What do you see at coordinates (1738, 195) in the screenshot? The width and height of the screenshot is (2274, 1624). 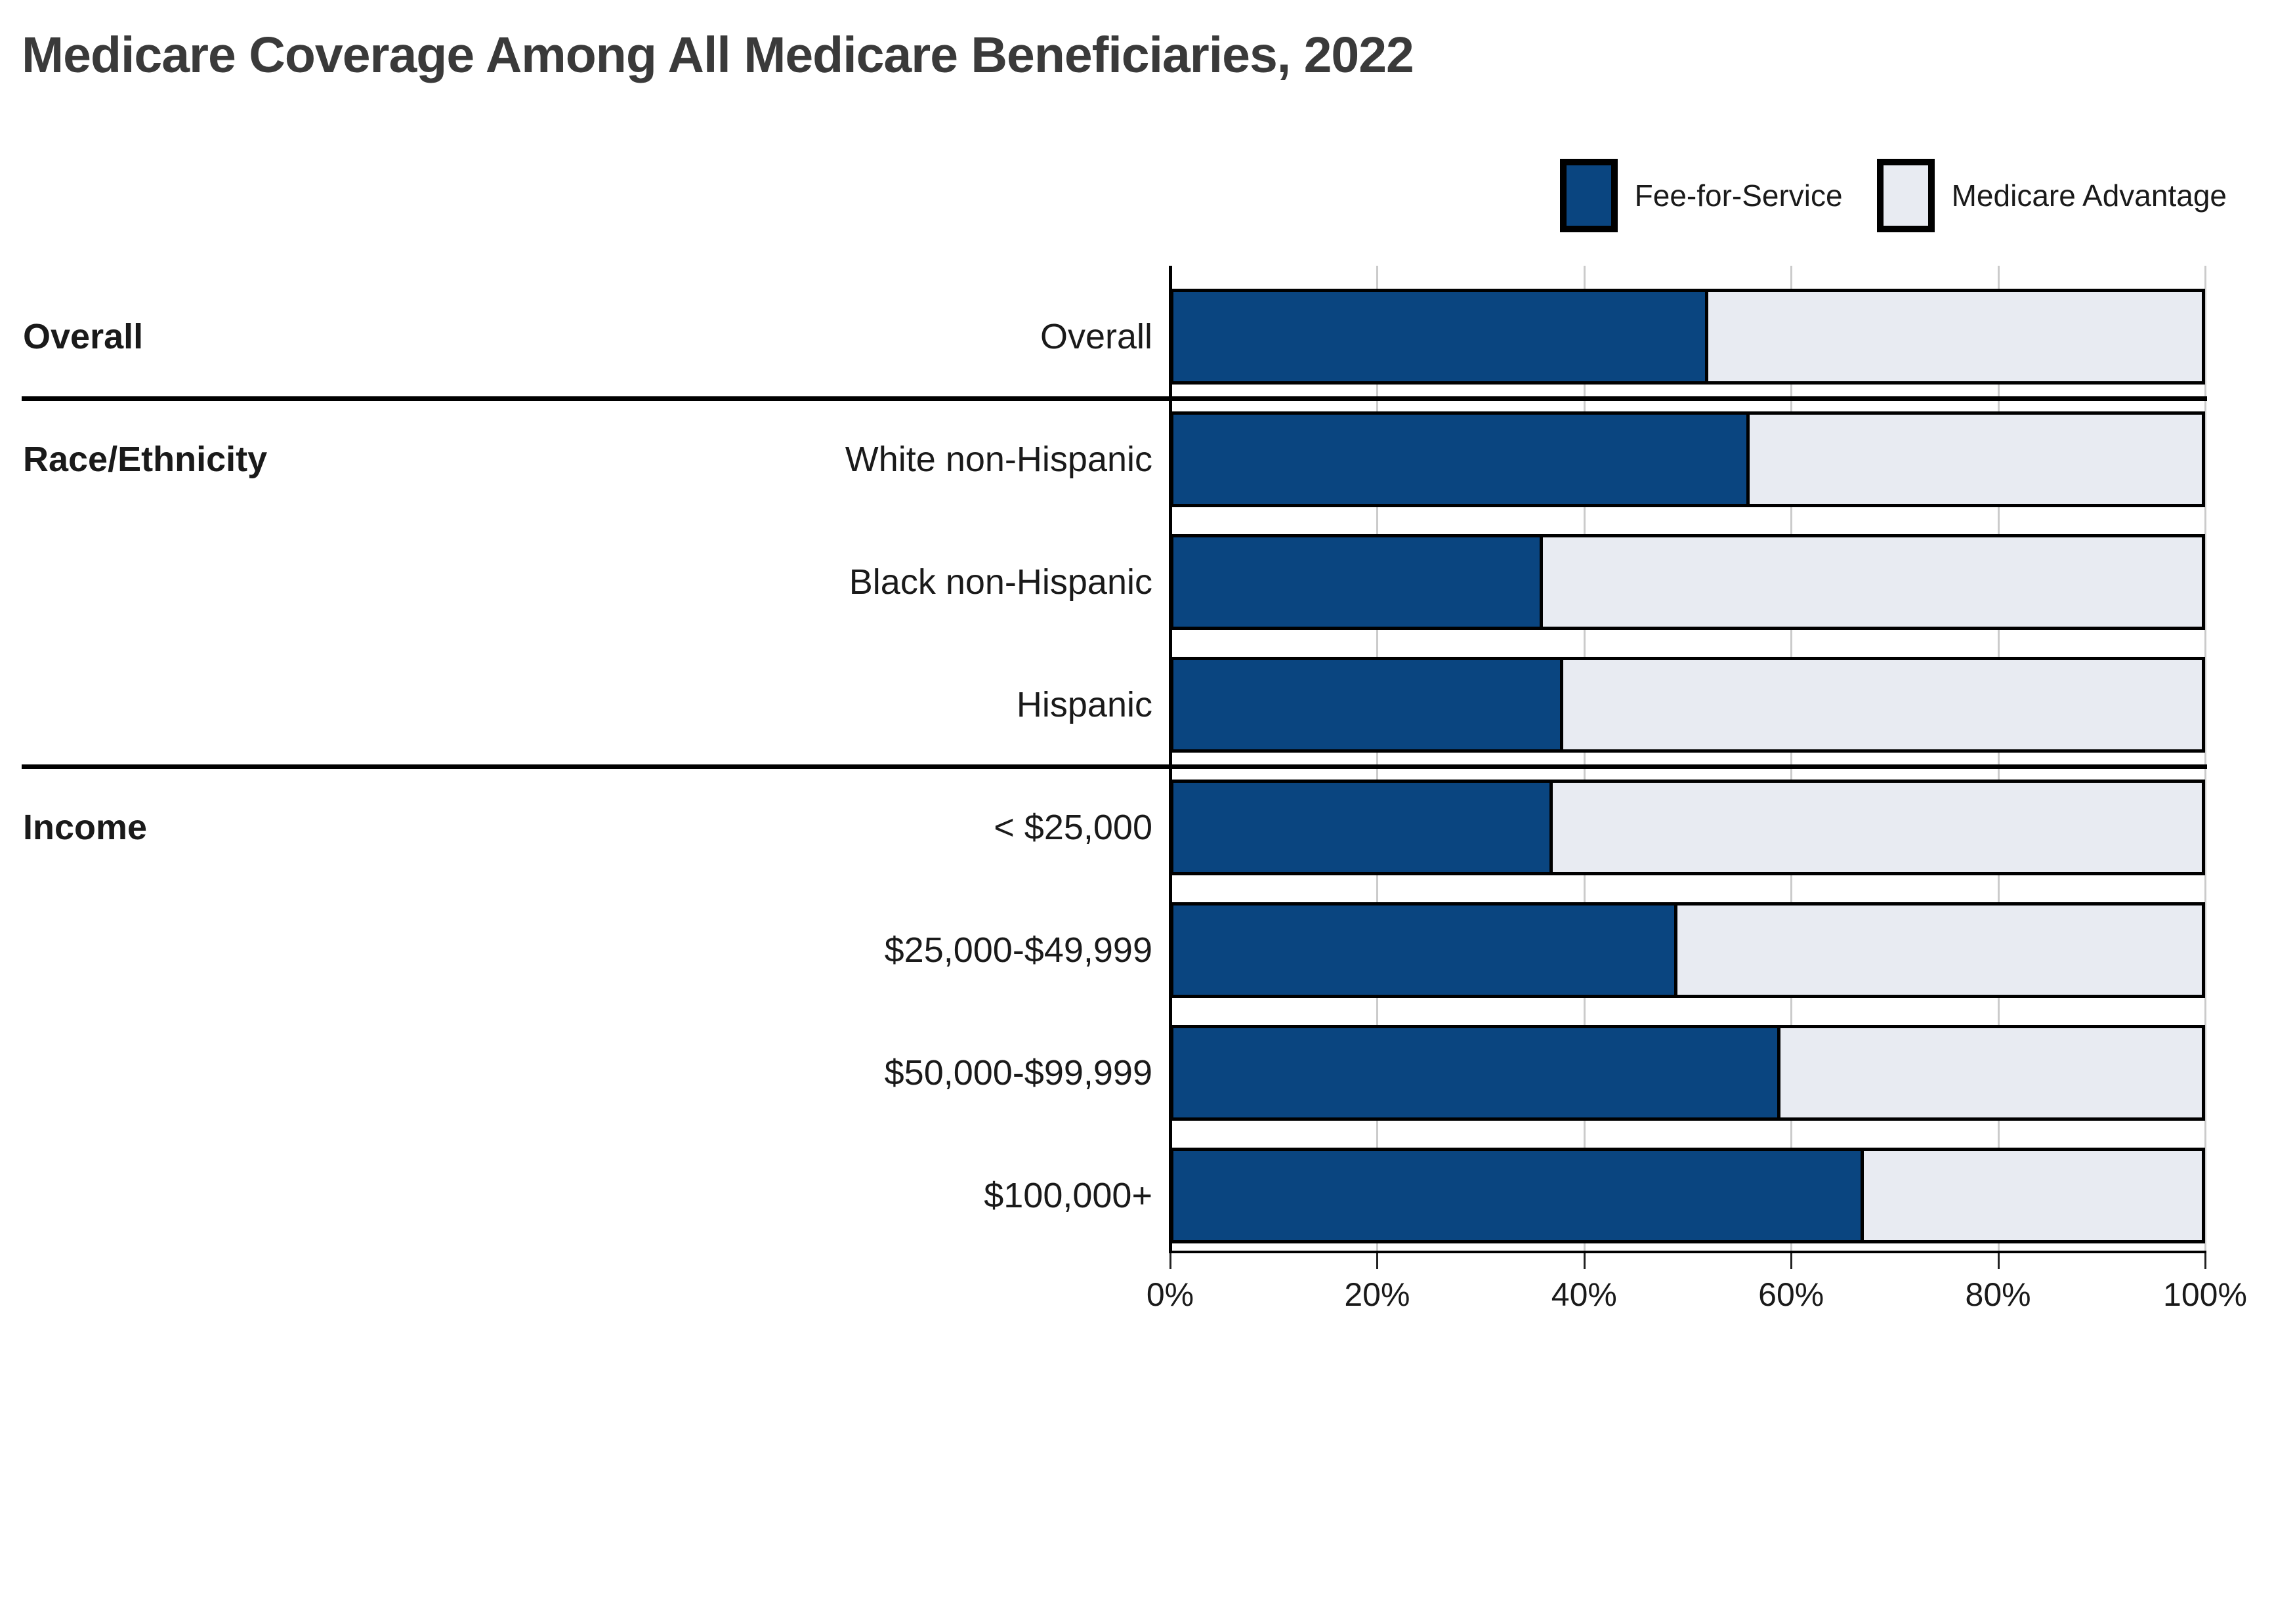 I see `legend-label-fee-for-service: Fee-for-Service` at bounding box center [1738, 195].